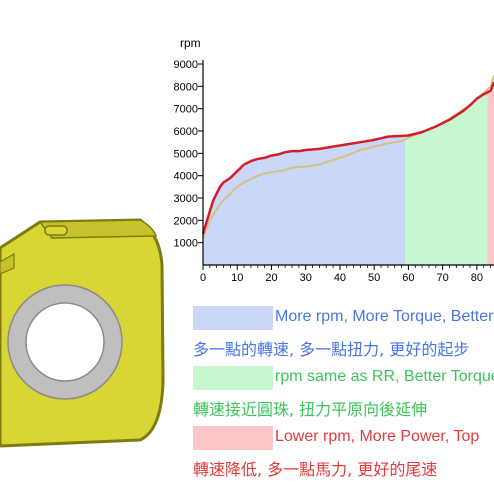 The width and height of the screenshot is (494, 494). I want to click on y-tick-label: 2000, so click(186, 221).